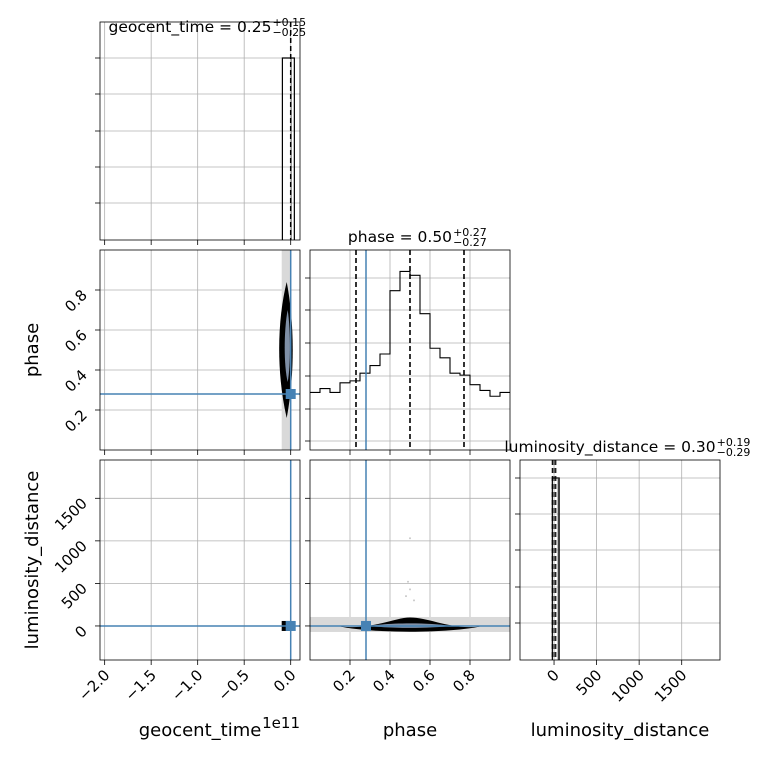 This screenshot has width=760, height=760. I want to click on tick-label-ld: 1000, so click(628, 686).